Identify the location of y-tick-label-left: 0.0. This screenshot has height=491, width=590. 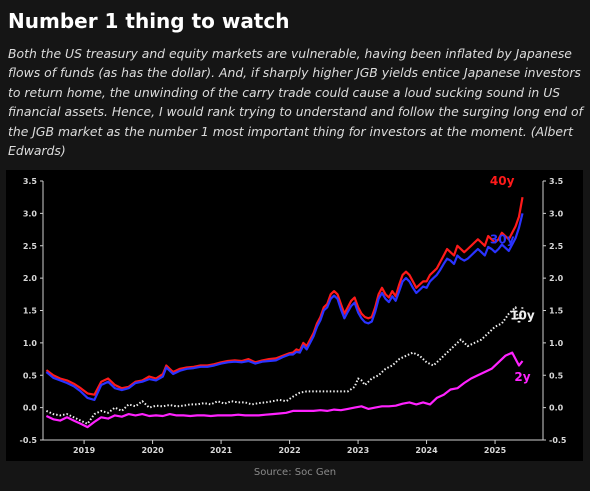
(30, 408).